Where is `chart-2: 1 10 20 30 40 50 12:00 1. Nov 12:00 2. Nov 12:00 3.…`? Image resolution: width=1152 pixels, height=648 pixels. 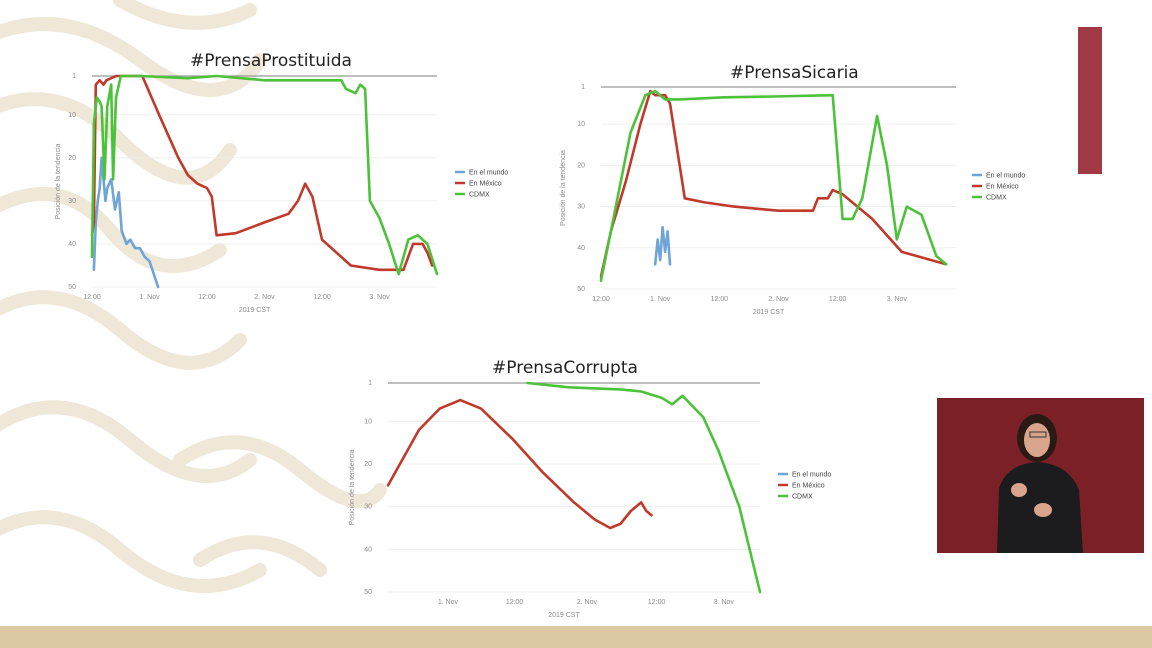
chart-2: 1 10 20 30 40 50 12:00 1. Nov 12:00 2. Nov 12:00 3.… is located at coordinates (792, 200).